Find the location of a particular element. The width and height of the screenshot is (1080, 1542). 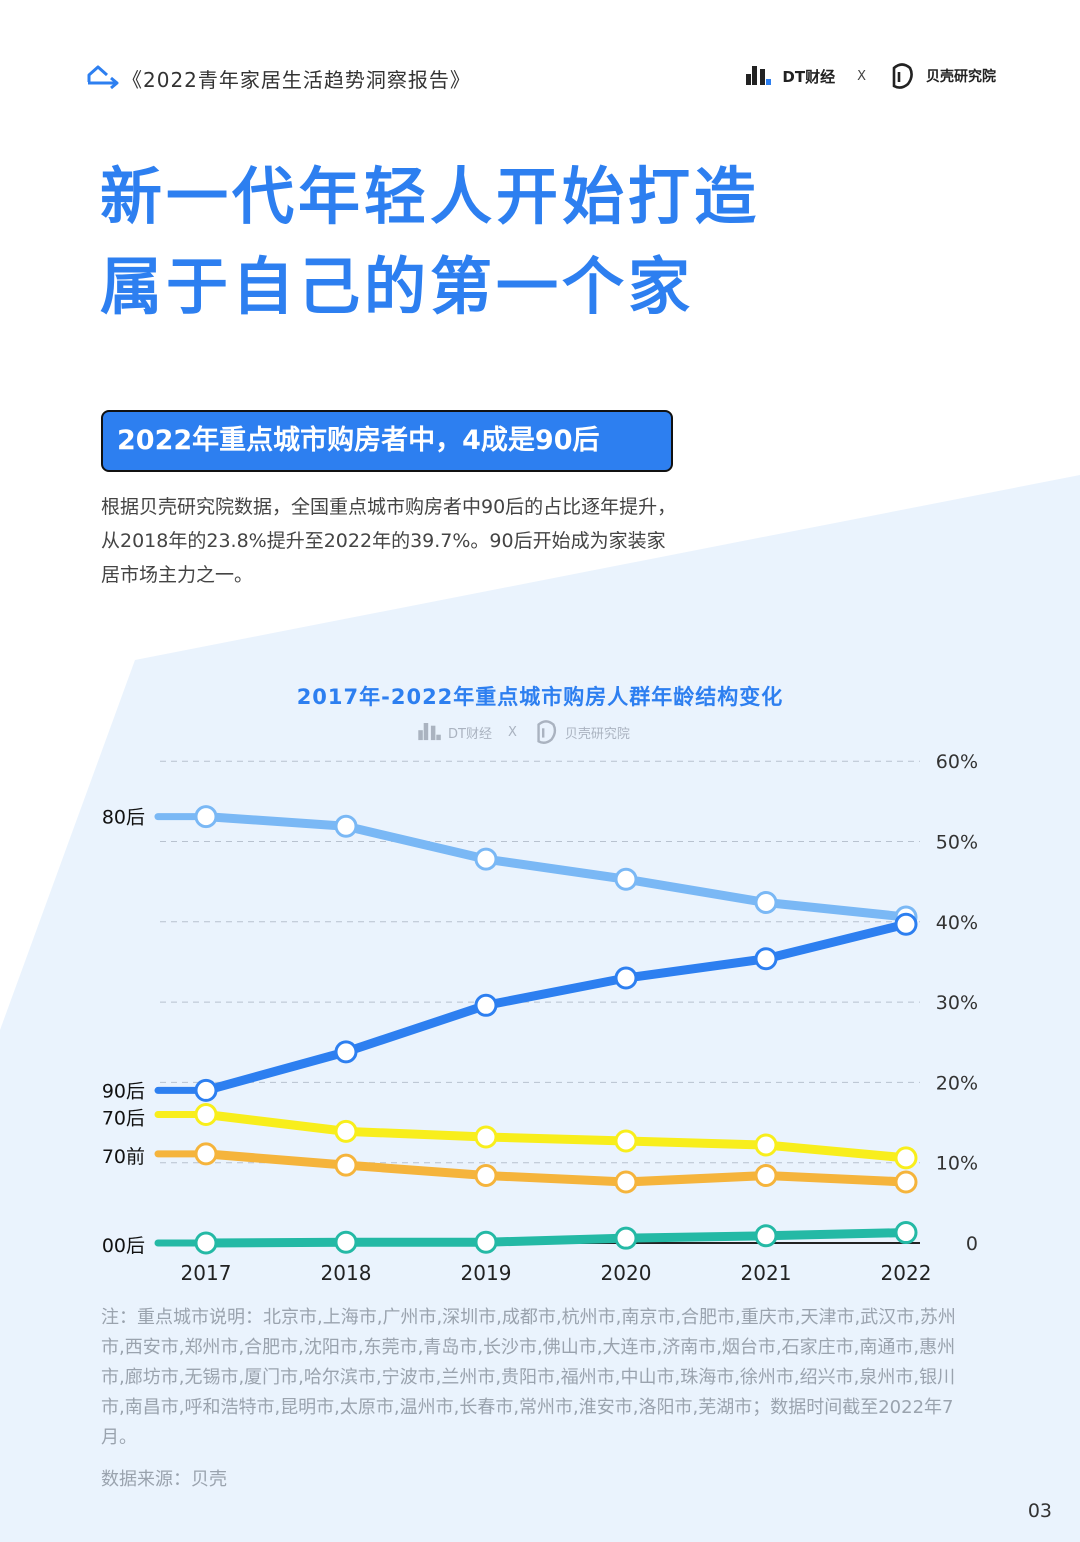

brand-dt-label: DT财经 is located at coordinates (809, 76).